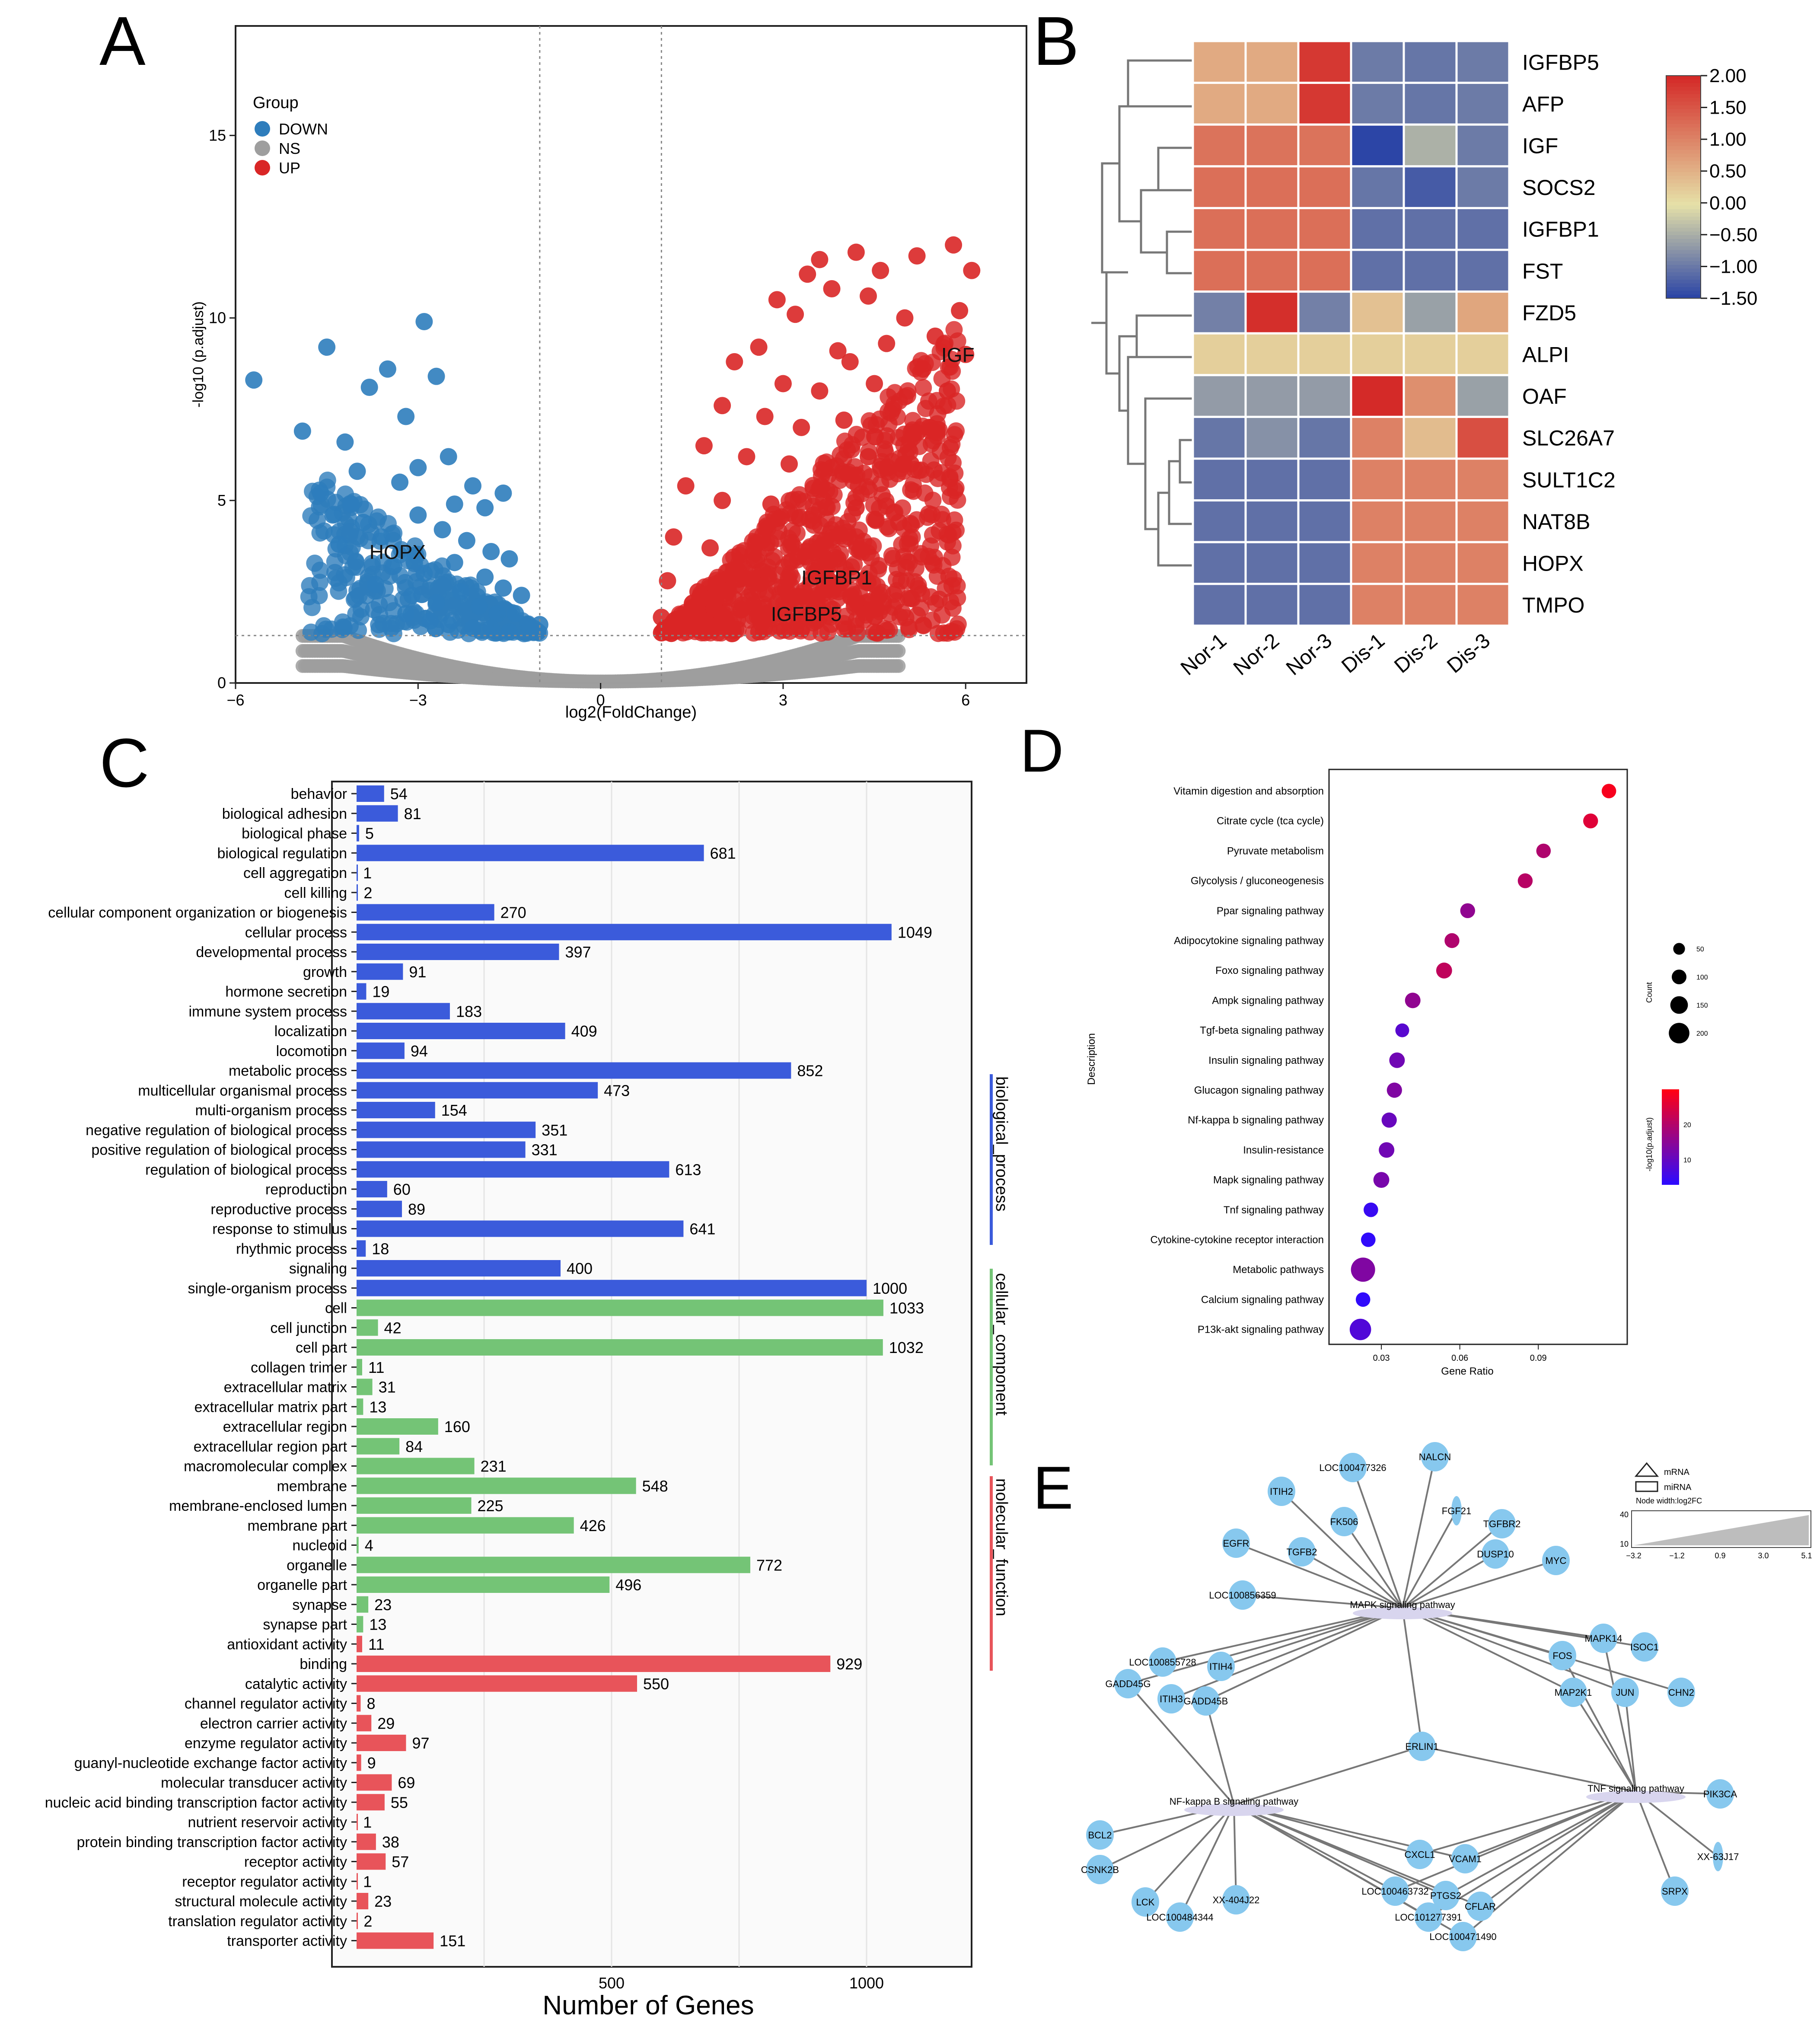 The image size is (1820, 2023). Describe the element at coordinates (454, 1110) in the screenshot. I see `go-bar-value: 154` at that location.